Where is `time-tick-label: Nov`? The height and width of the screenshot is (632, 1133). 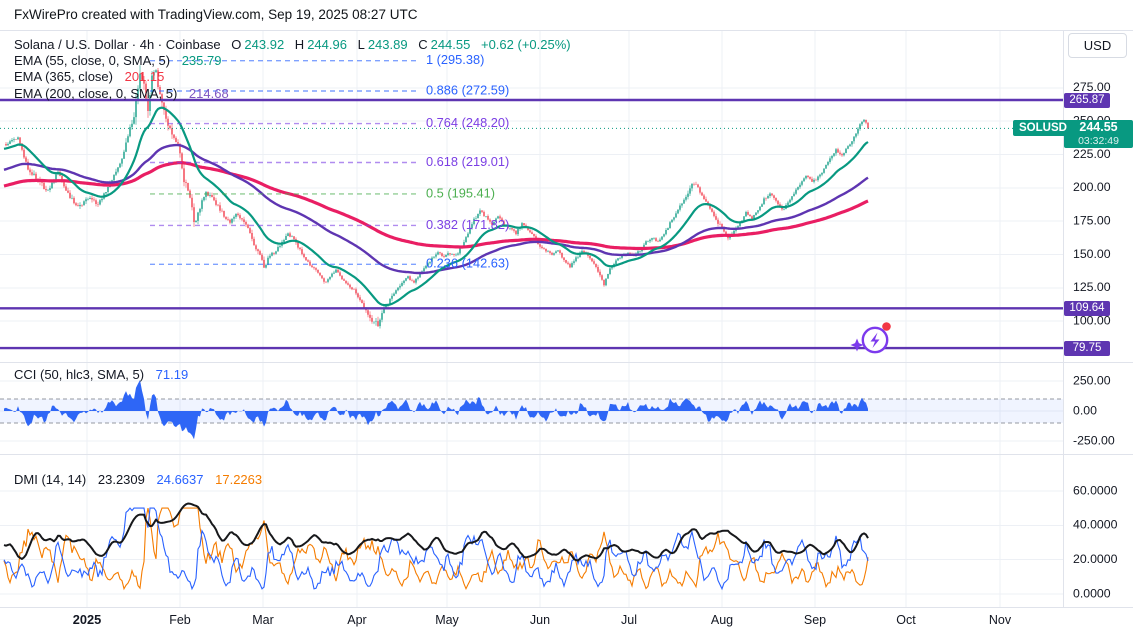
time-tick-label: Nov is located at coordinates (1000, 620).